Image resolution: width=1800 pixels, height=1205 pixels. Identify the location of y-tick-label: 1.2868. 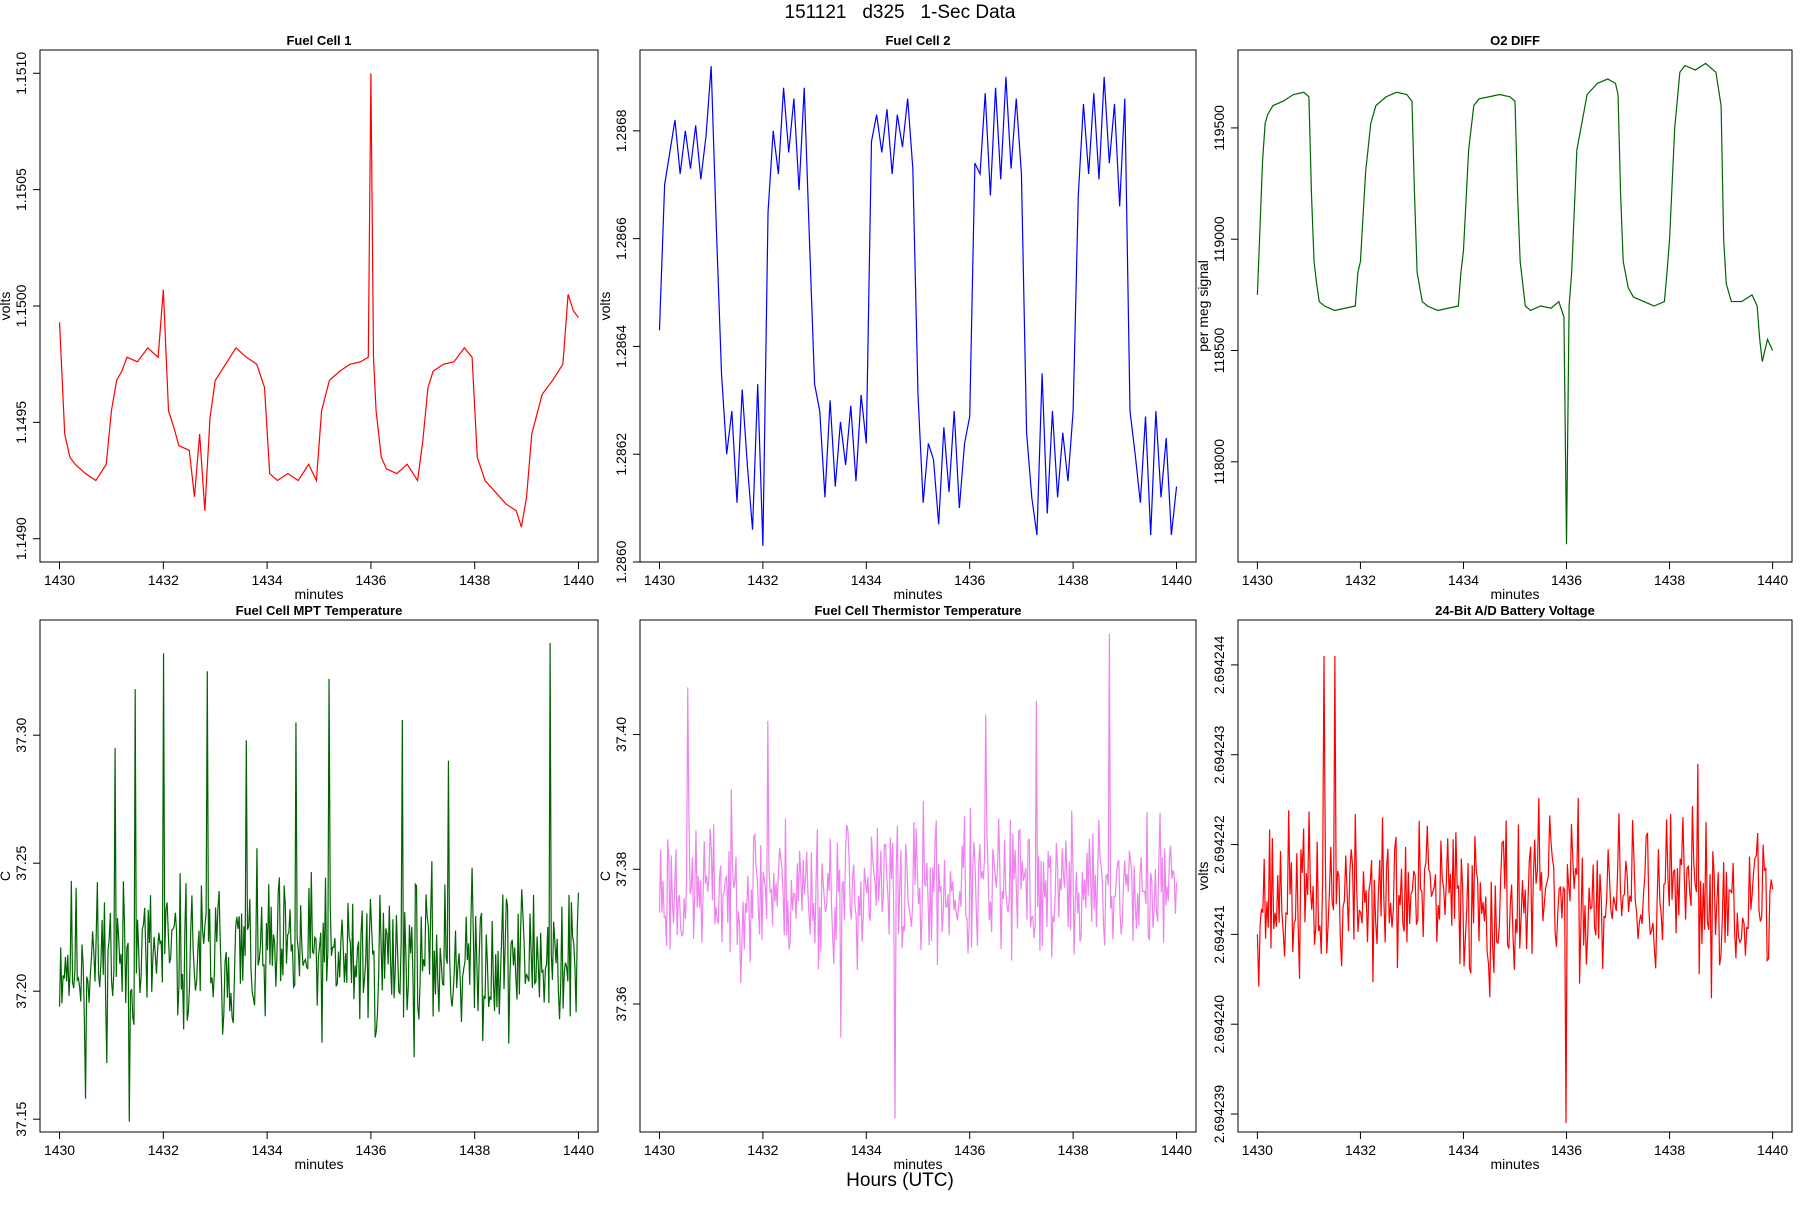
(621, 130).